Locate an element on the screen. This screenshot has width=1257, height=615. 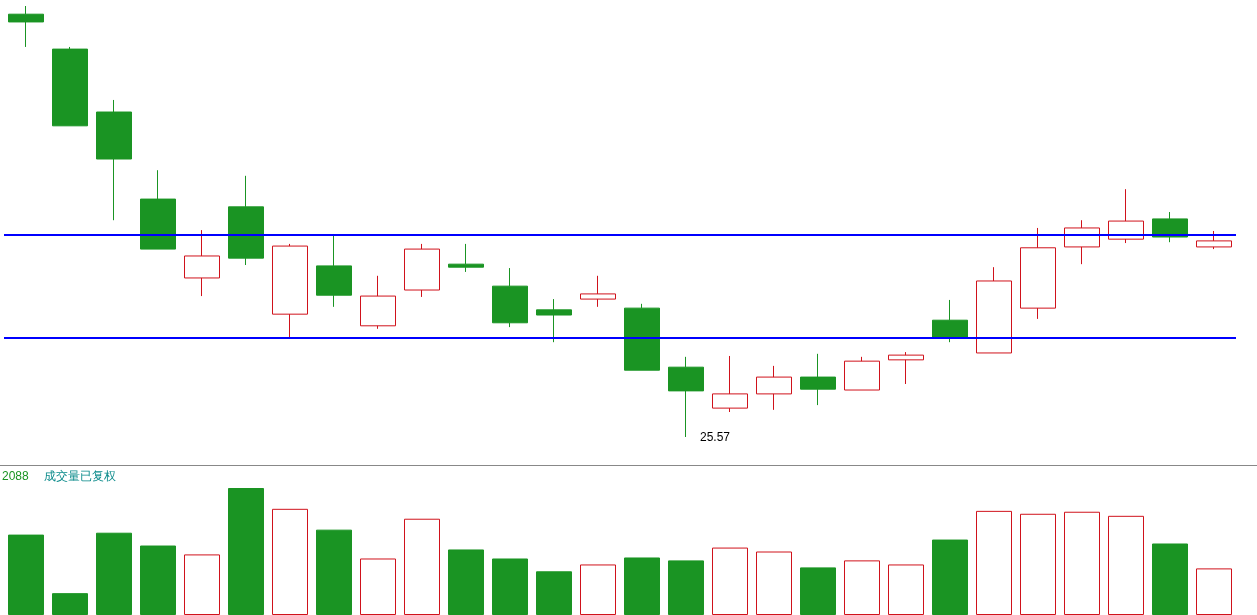
text: 2088 is located at coordinates (16, 476).